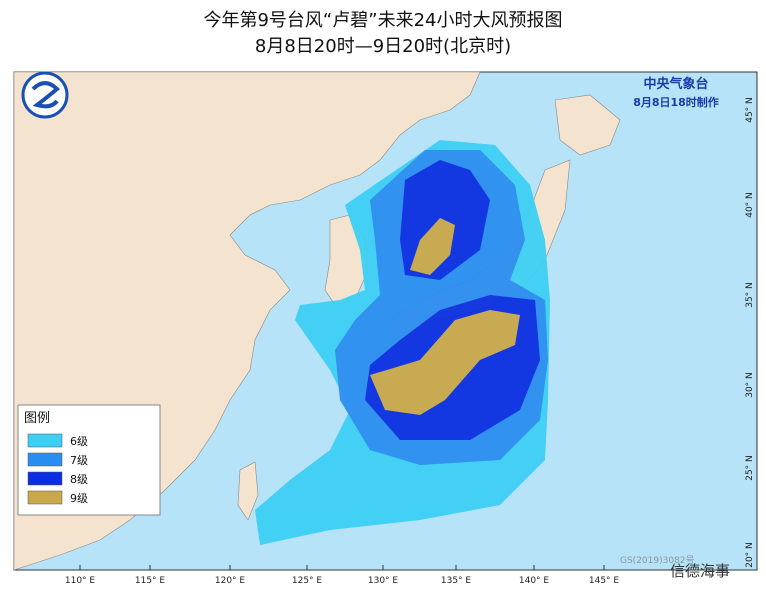 This screenshot has width=766, height=606. Describe the element at coordinates (382, 20) in the screenshot. I see `title: 今年第9号台风“卢碧”未来24小时大风预报图` at that location.